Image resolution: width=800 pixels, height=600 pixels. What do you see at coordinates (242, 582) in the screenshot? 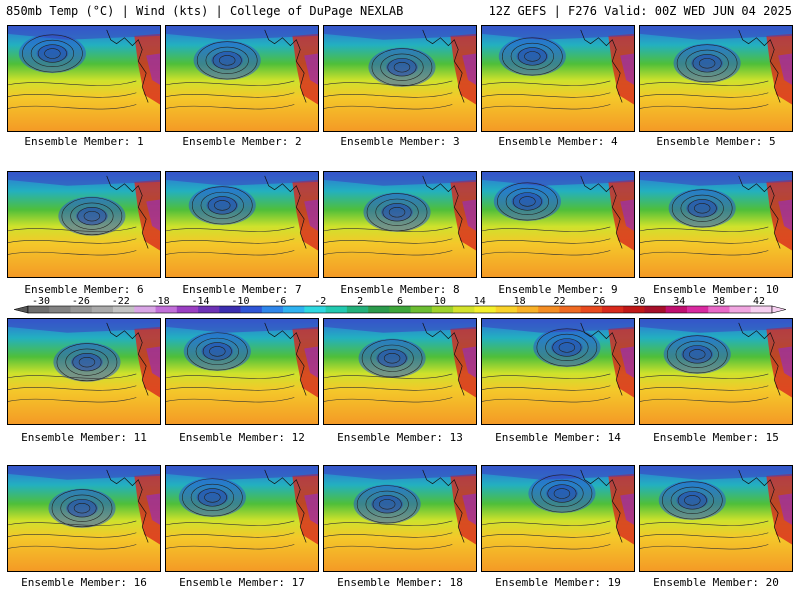
I see `ensemble-member-caption: Ensemble Member: 17` at bounding box center [242, 582].